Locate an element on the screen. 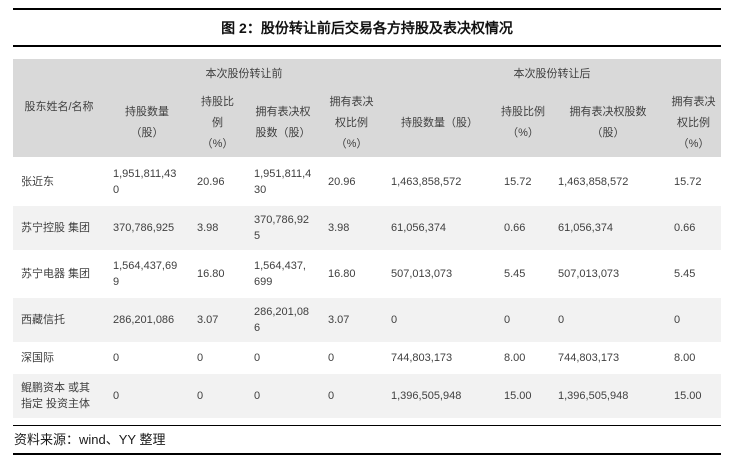 The image size is (734, 455). shareholder-name-cell: 苏宁控股 集团 is located at coordinates (59, 228).